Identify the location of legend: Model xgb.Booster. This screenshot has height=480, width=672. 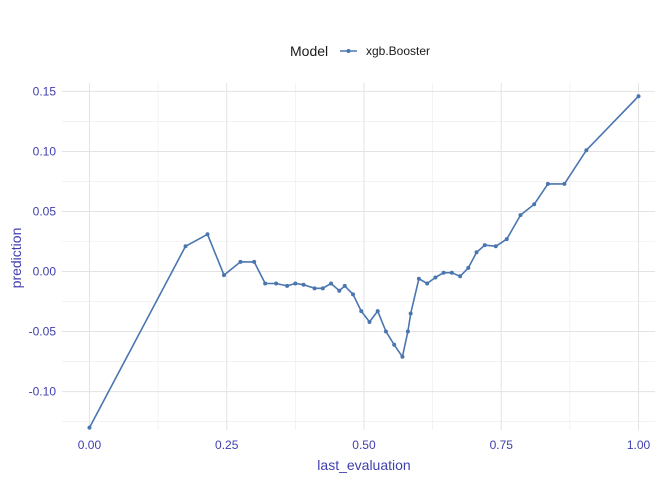
(360, 51).